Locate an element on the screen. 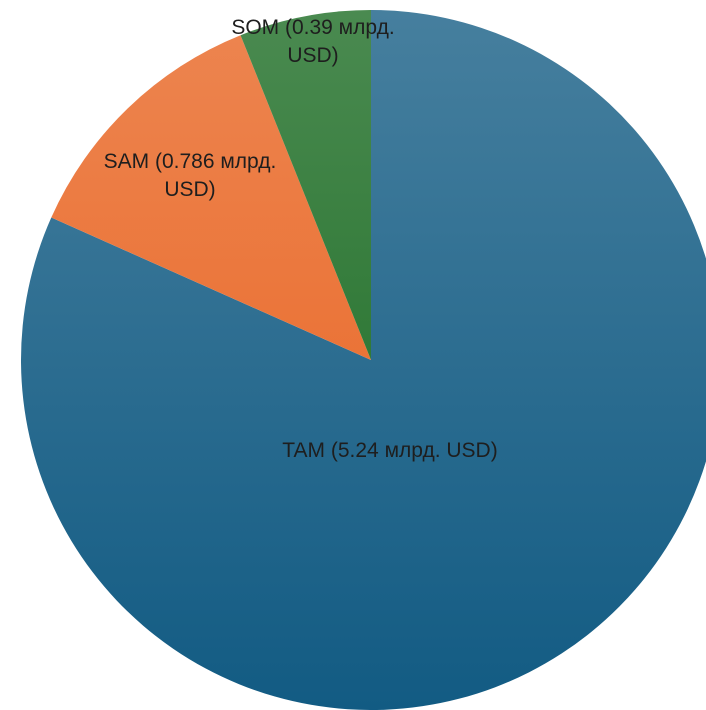 The height and width of the screenshot is (710, 706). pie-slice is located at coordinates (305, 185).